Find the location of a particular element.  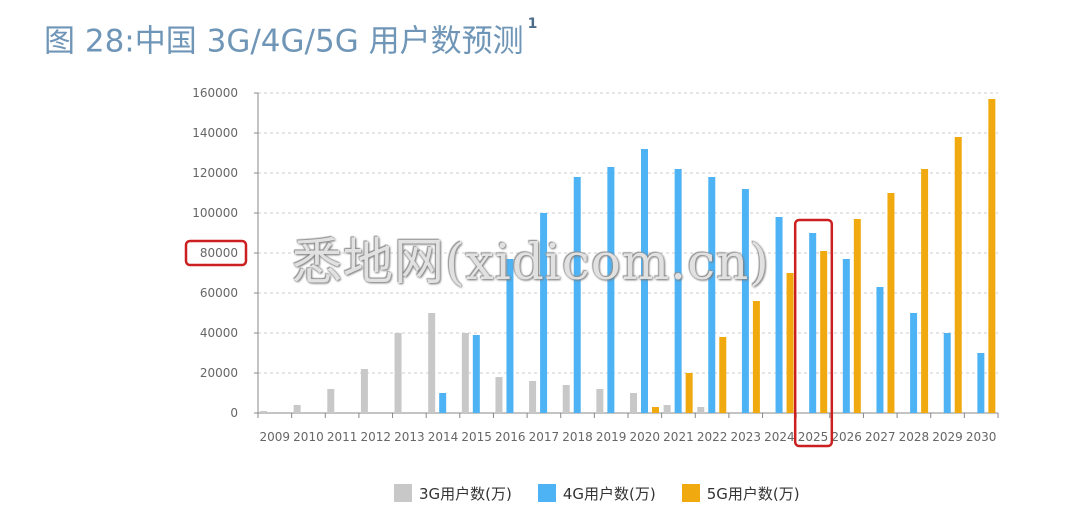

bar-3g-2010 is located at coordinates (297, 409).